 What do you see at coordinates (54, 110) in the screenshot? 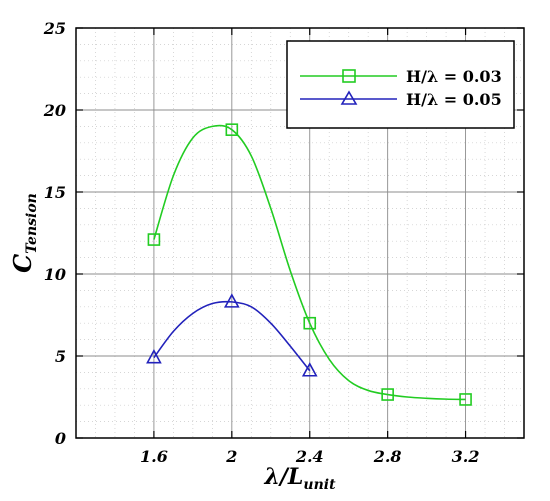
I see `y-tick-label: 20` at bounding box center [54, 110].